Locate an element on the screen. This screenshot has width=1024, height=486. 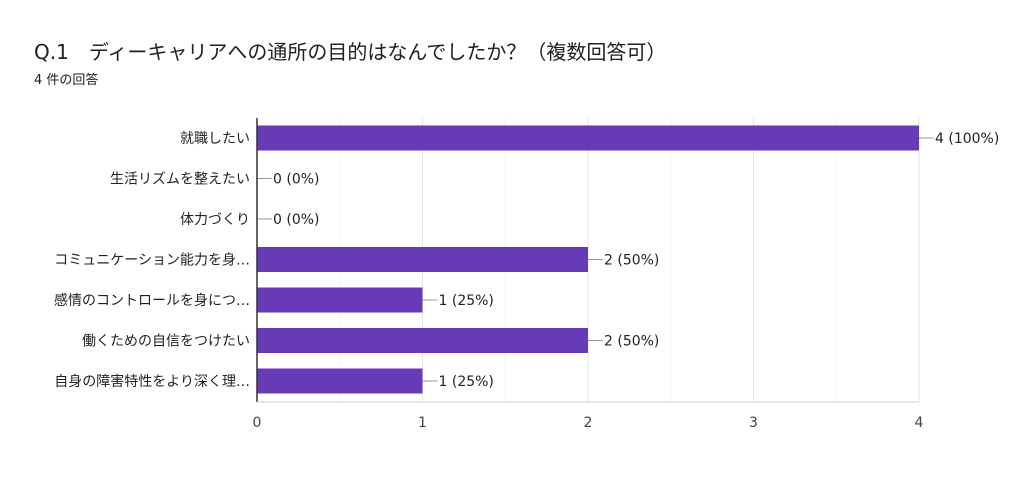
x-tick-label: 0 is located at coordinates (257, 423).